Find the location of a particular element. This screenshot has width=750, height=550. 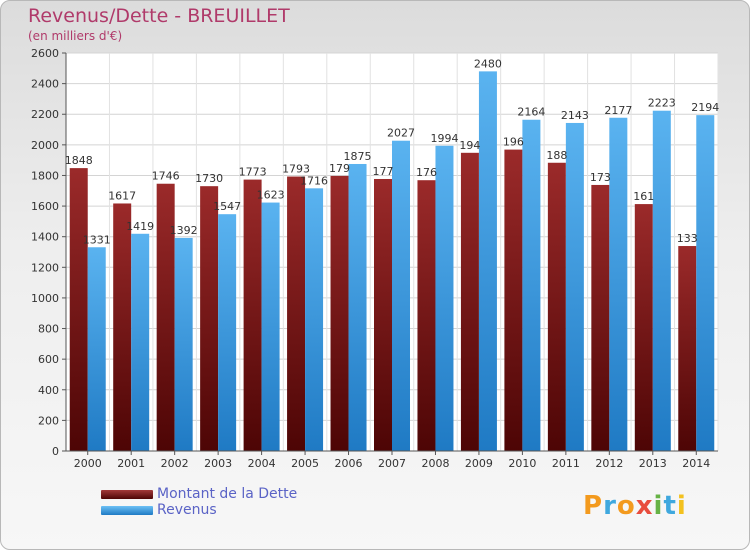

x-tick-label: 2008 is located at coordinates (435, 463).